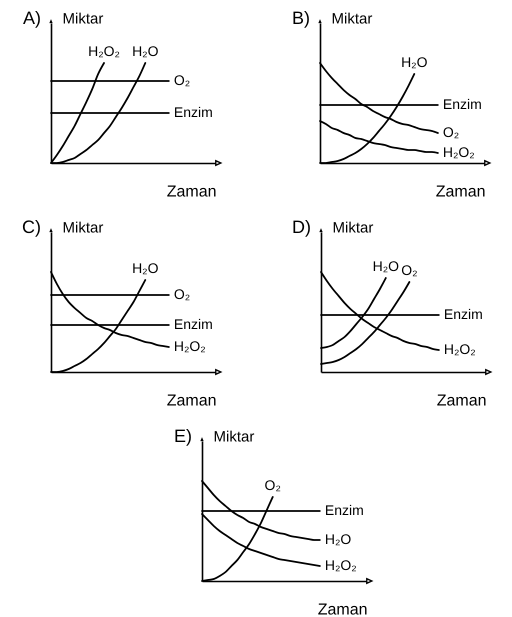 This screenshot has width=512, height=617. Describe the element at coordinates (183, 436) in the screenshot. I see `chart-title: E)` at that location.